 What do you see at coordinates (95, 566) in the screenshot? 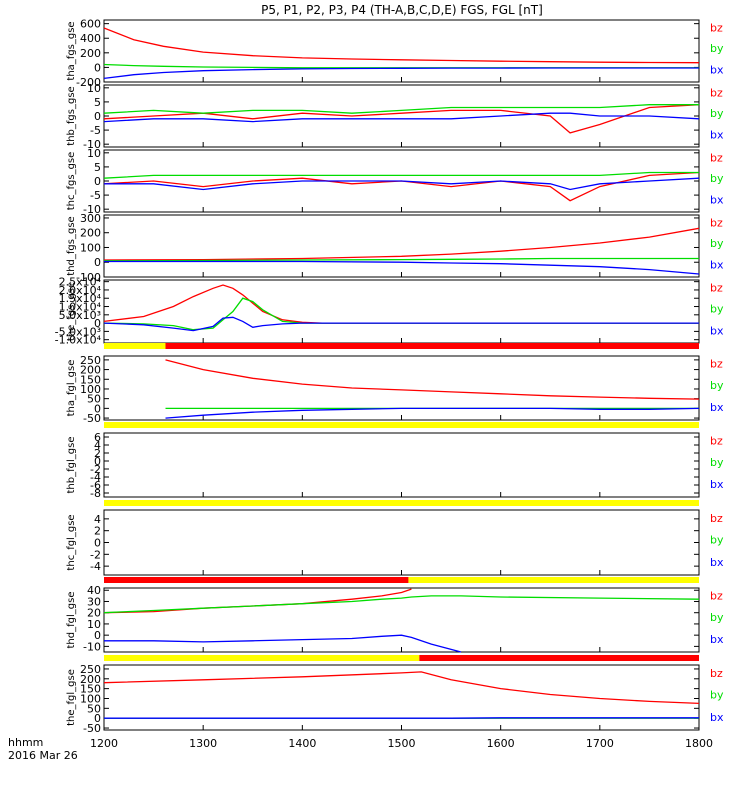
I see `y-tick-label: -4` at bounding box center [95, 566].